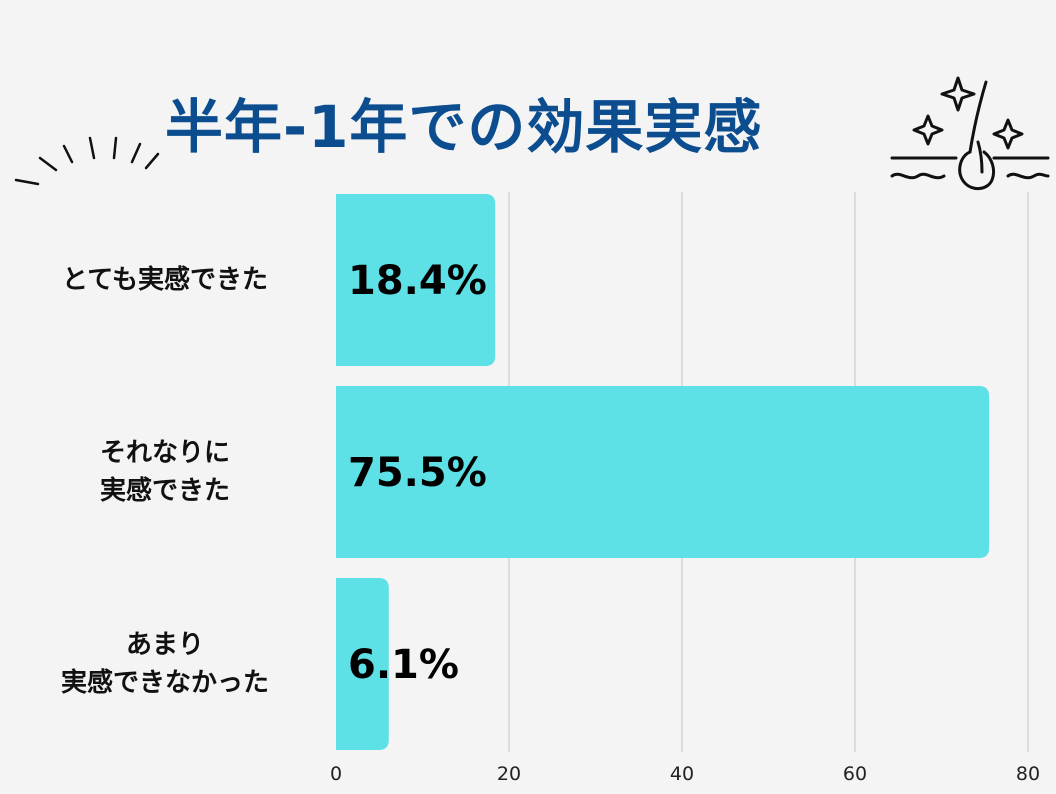  What do you see at coordinates (336, 774) in the screenshot?
I see `x-tick-label: 0` at bounding box center [336, 774].